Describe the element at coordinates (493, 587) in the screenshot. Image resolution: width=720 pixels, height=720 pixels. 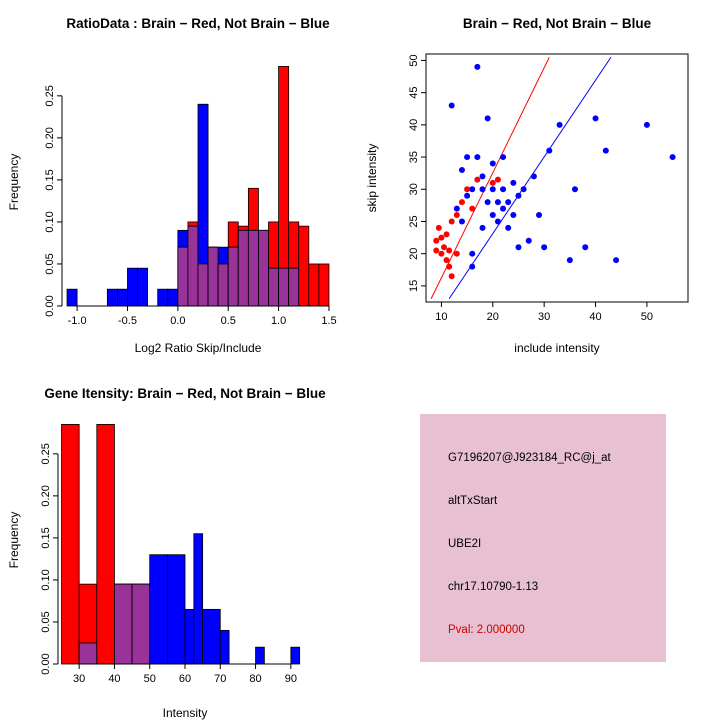
I see `locus-text: chr17.10790-1.13` at that location.